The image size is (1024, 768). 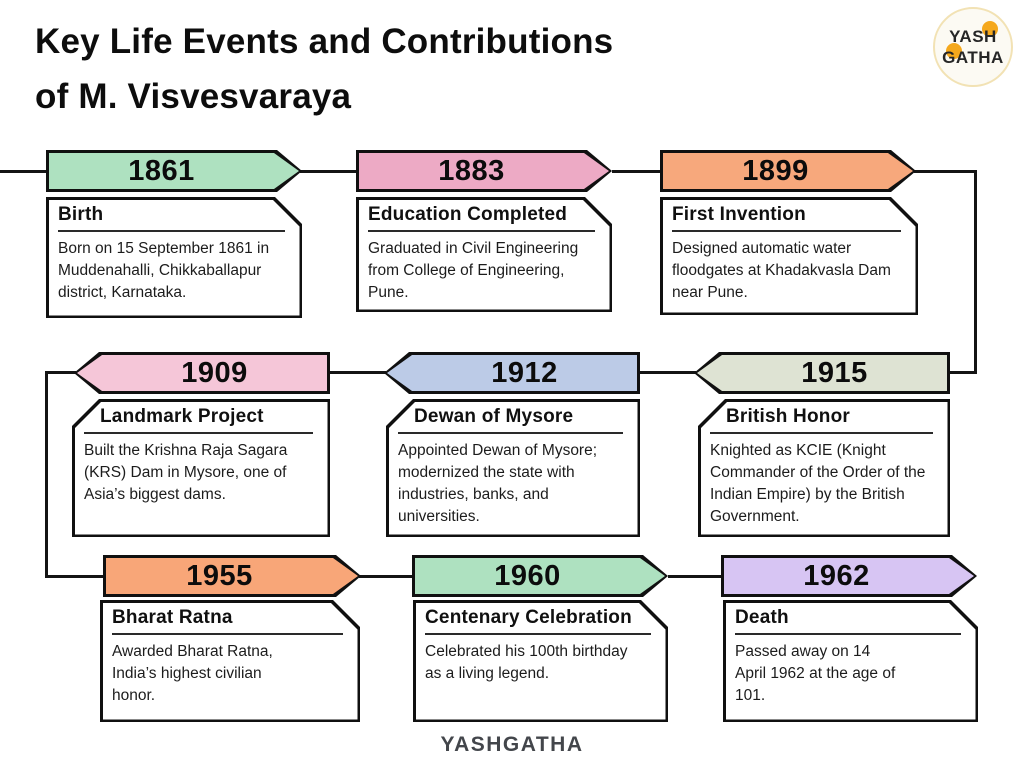 I want to click on year-label: 1899, so click(x=775, y=170).